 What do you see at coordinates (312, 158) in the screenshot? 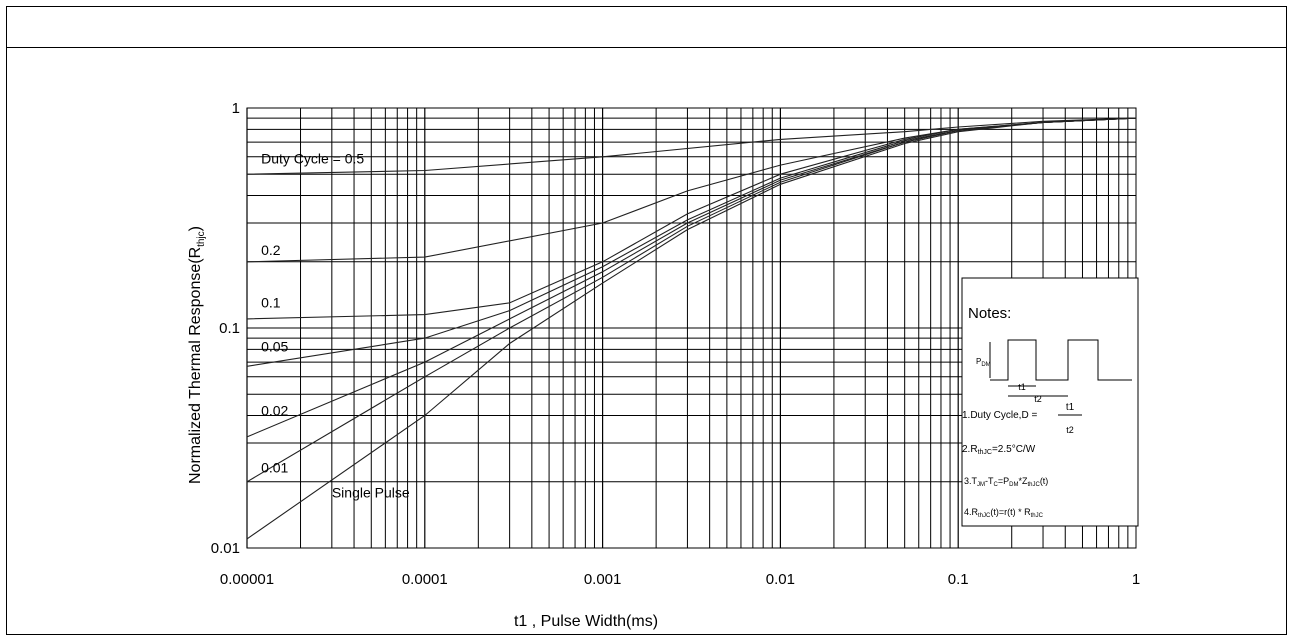
I see `series-label: Duty Cycle = 0.5` at bounding box center [312, 158].